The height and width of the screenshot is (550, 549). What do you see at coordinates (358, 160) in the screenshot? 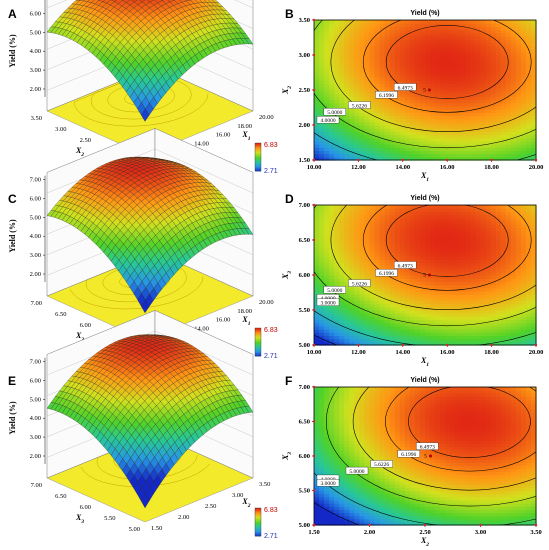
I see `x-tick-marker` at bounding box center [358, 160].